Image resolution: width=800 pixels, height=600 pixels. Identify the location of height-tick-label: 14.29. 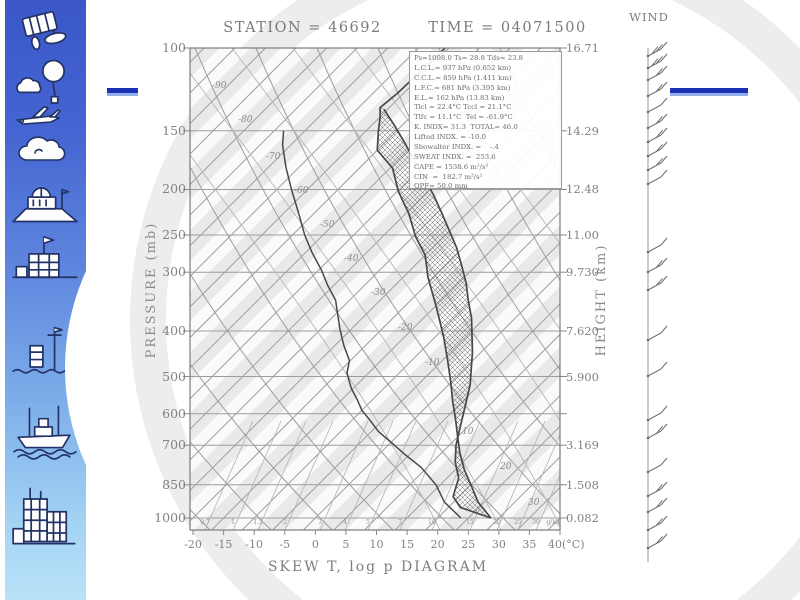
(582, 130).